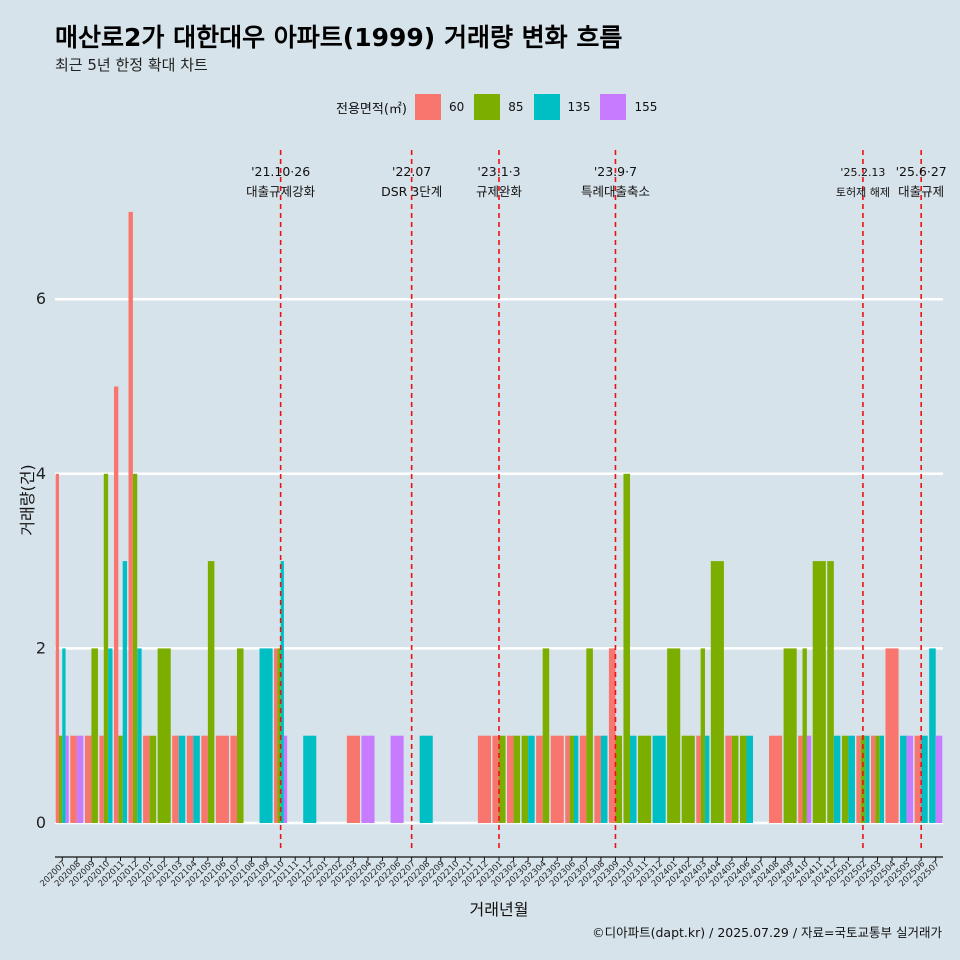 The height and width of the screenshot is (960, 960). I want to click on y-tick-label: 6, so click(41, 298).